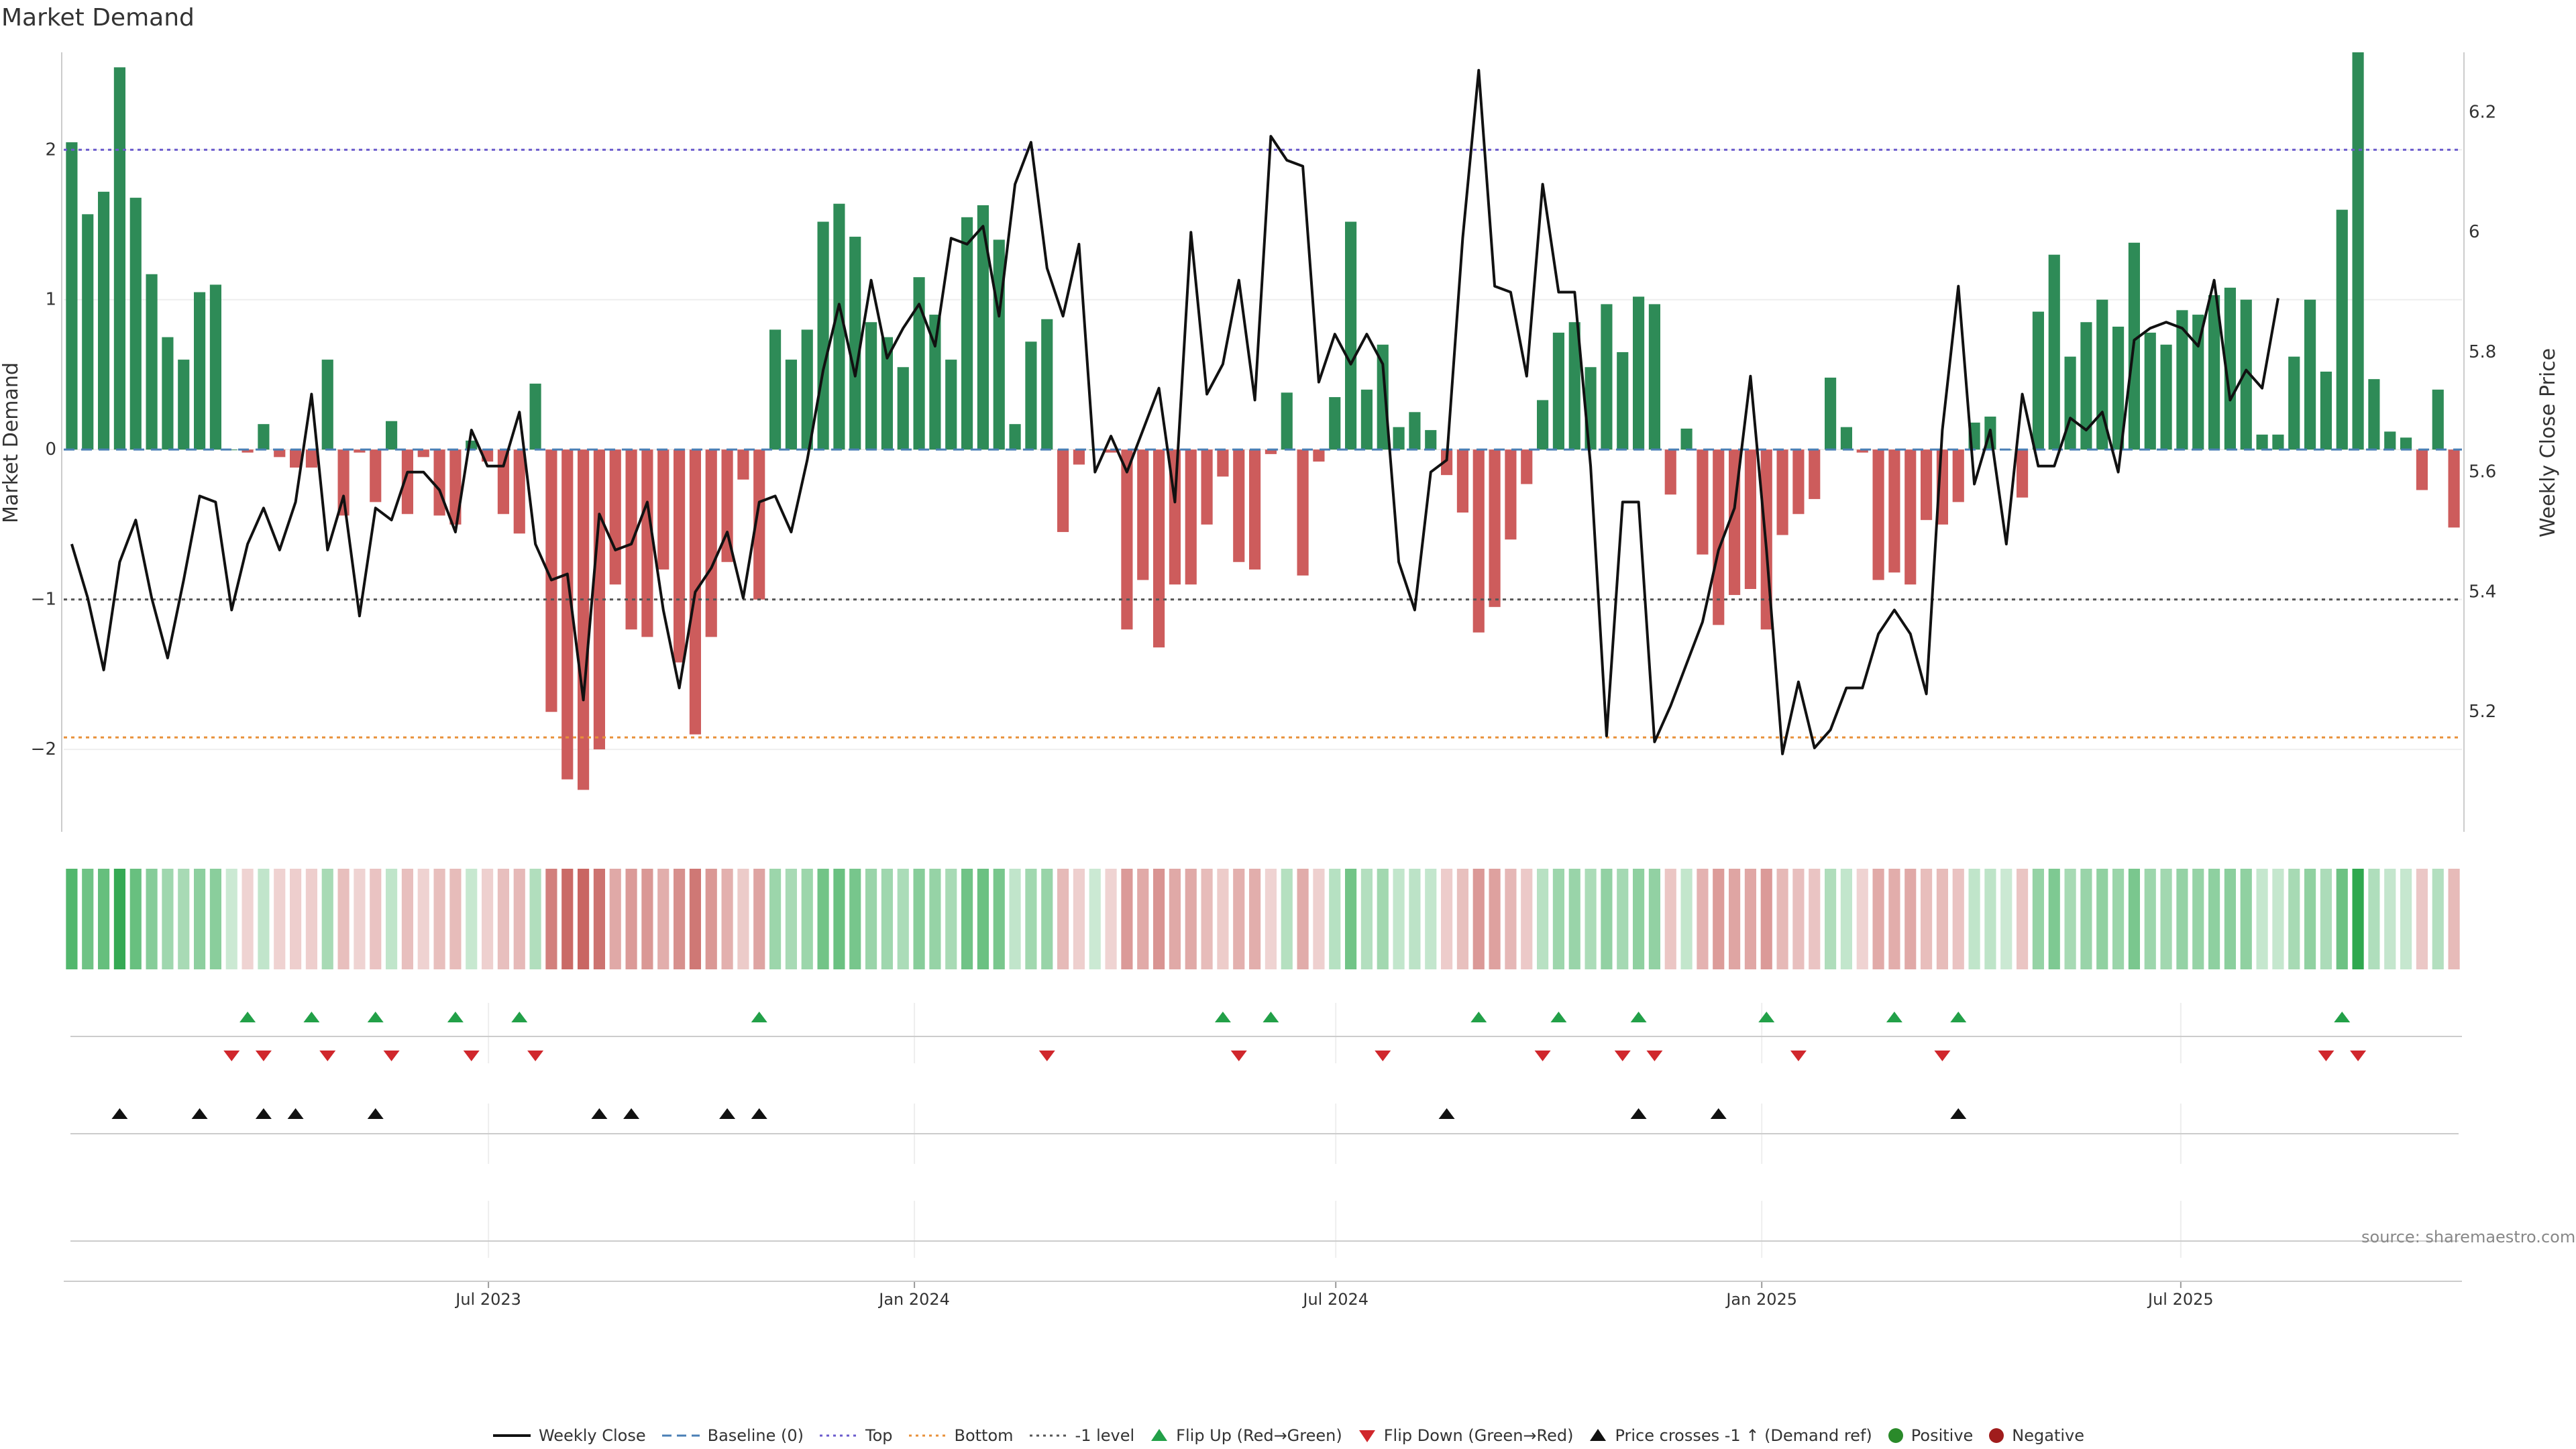 The image size is (2576, 1449). Describe the element at coordinates (755, 1435) in the screenshot. I see `legend-label: Baseline (0)` at that location.